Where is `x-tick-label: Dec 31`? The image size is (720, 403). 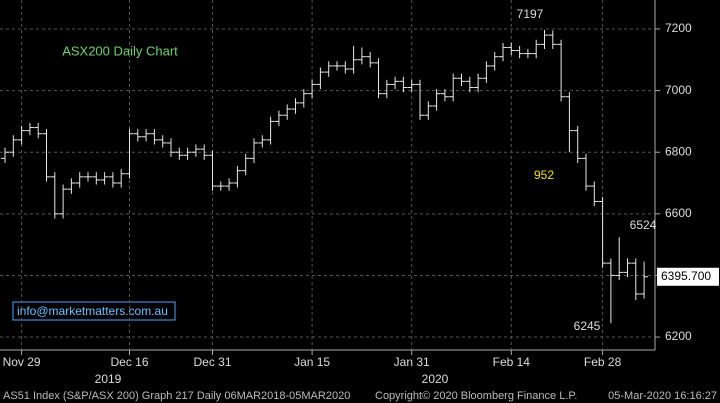 x-tick-label: Dec 31 is located at coordinates (212, 362).